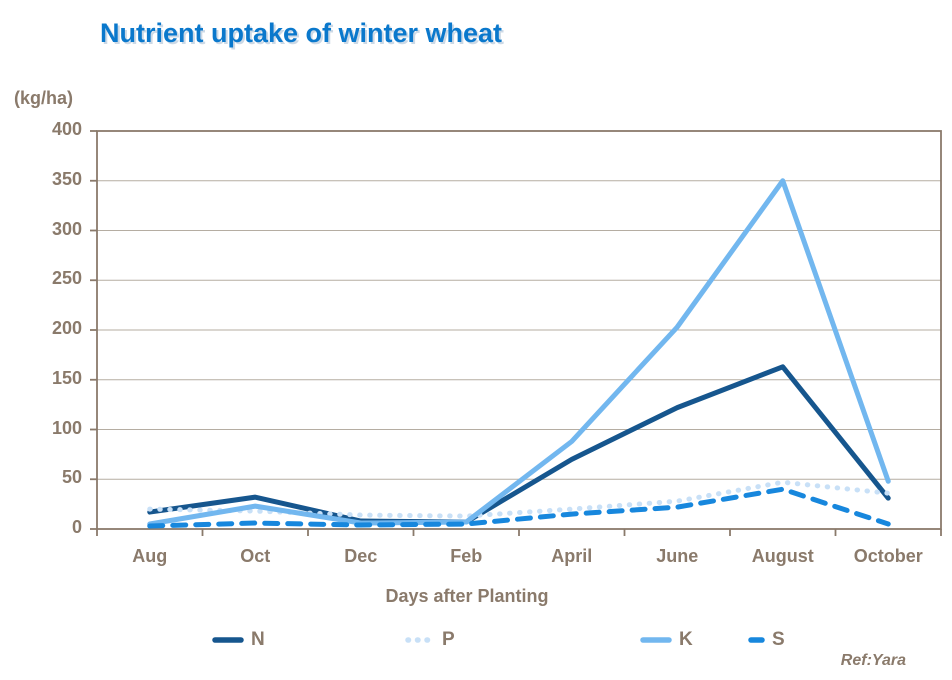  I want to click on legend-item-P: P, so click(430, 640).